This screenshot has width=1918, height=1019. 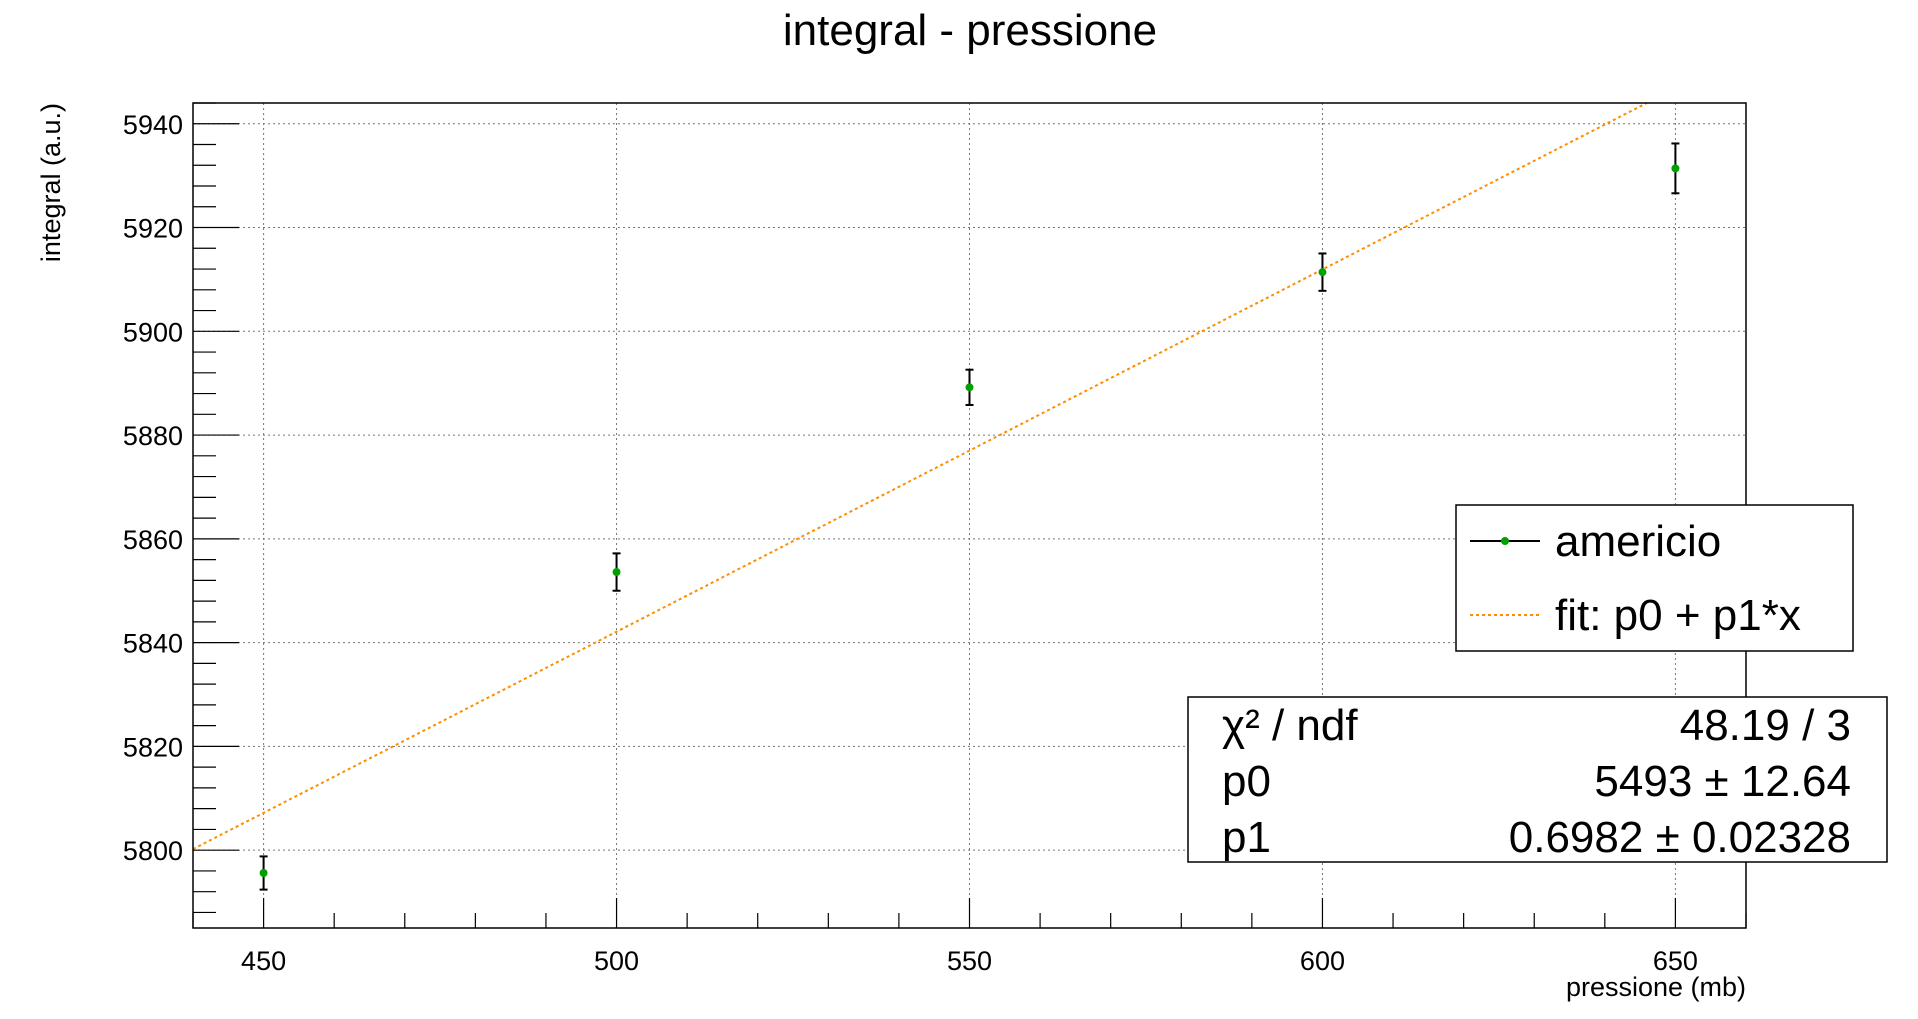 I want to click on y-axis: 5800 5820 5840 5860 5880 5900 5920 5940, so click(x=181, y=508).